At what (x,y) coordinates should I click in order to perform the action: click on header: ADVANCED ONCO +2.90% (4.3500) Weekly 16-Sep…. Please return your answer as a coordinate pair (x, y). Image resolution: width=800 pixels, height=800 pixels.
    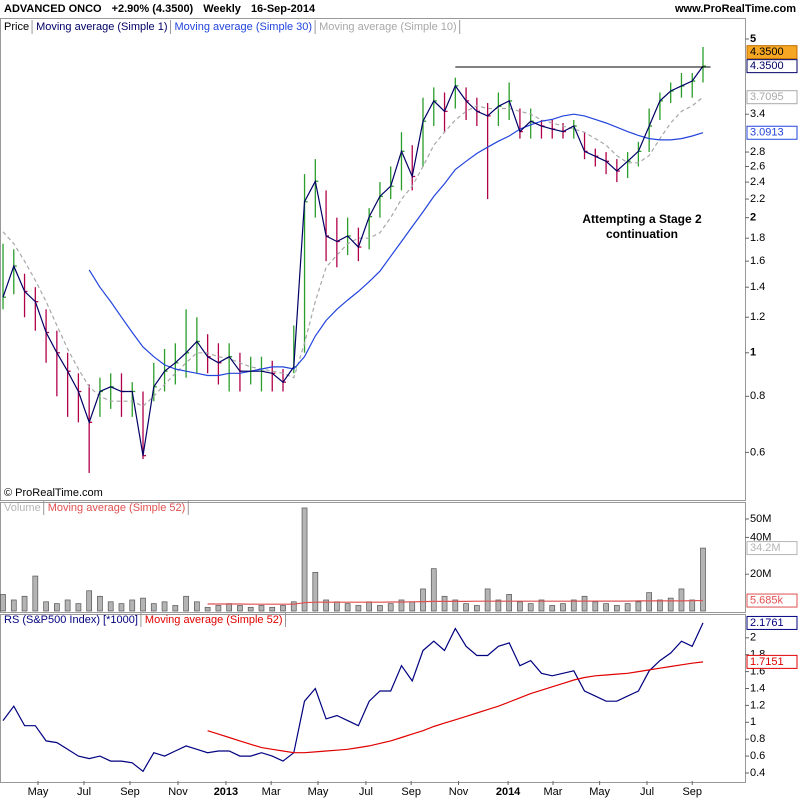
    Looking at the image, I should click on (160, 9).